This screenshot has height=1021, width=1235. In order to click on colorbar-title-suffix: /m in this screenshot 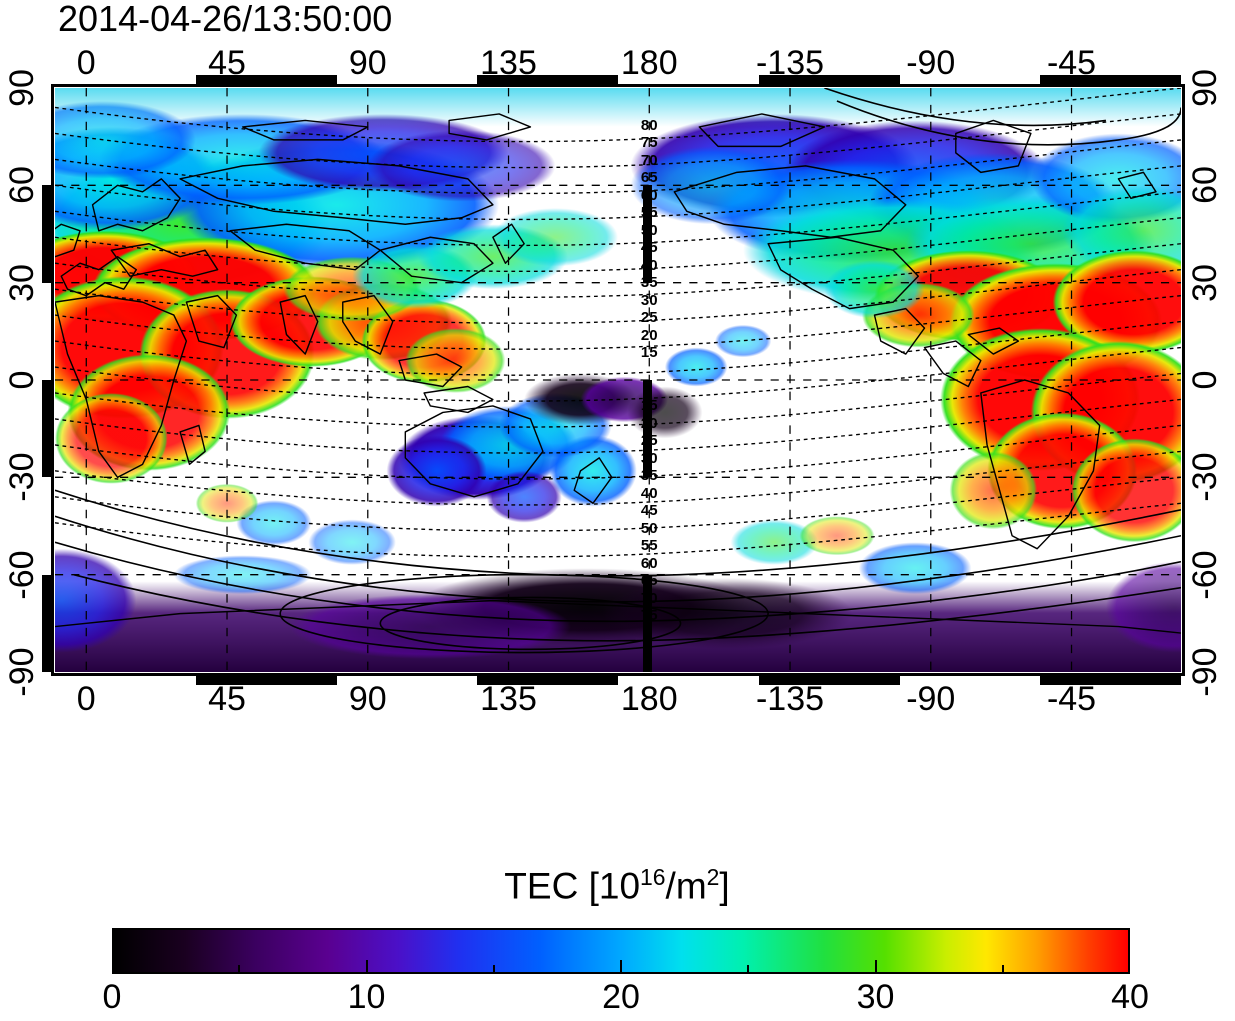, I will do `click(686, 886)`.